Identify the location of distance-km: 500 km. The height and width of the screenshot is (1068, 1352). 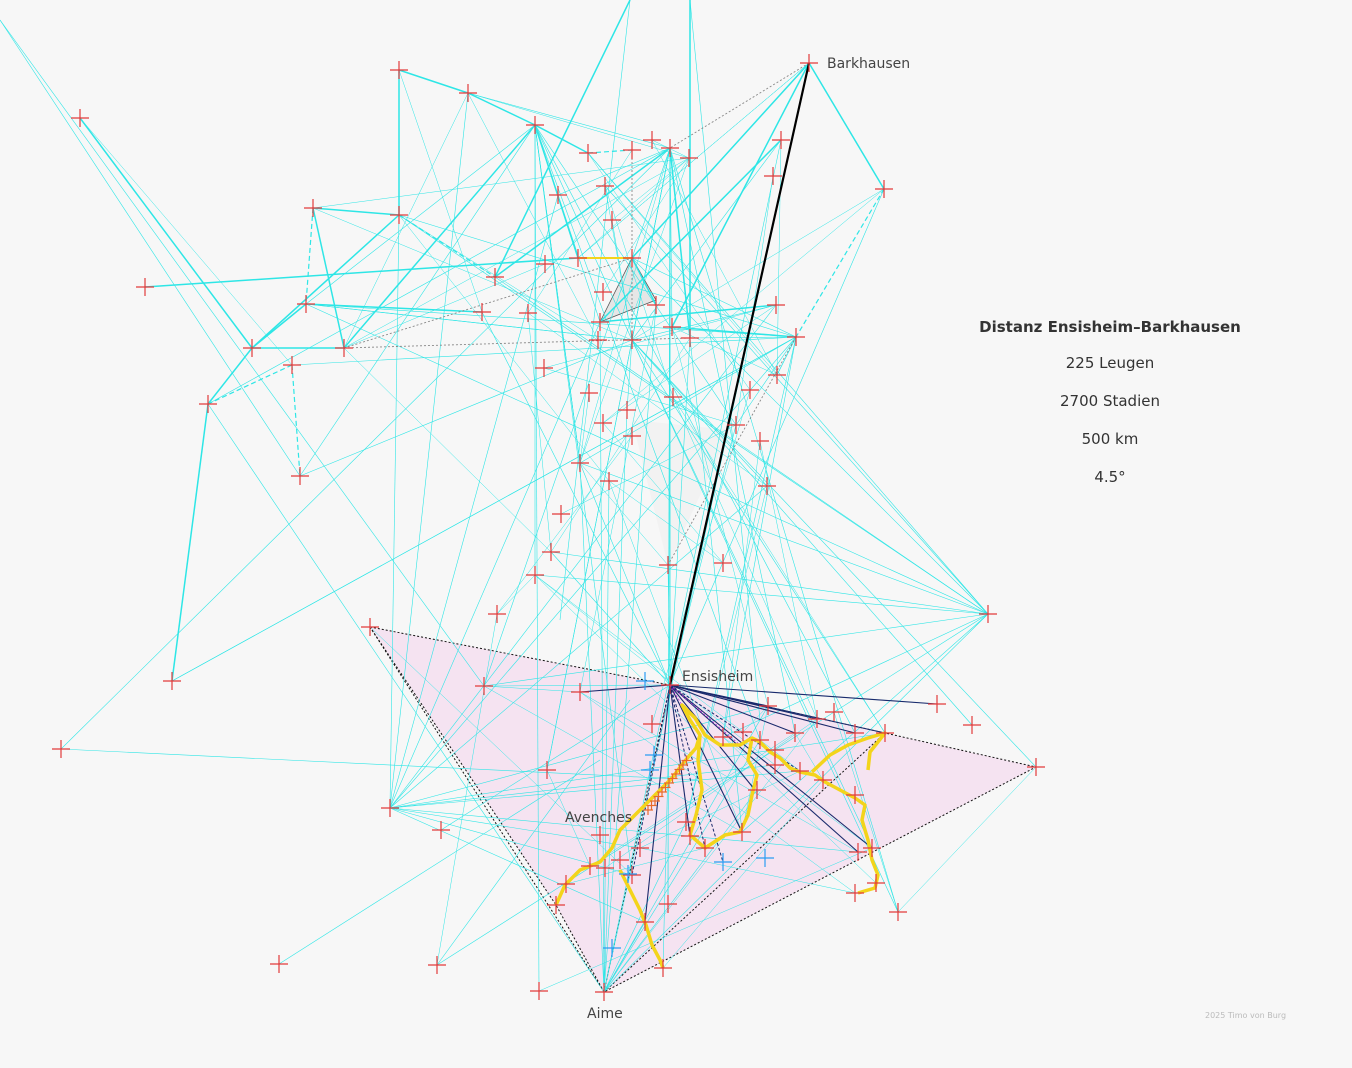
(1110, 439).